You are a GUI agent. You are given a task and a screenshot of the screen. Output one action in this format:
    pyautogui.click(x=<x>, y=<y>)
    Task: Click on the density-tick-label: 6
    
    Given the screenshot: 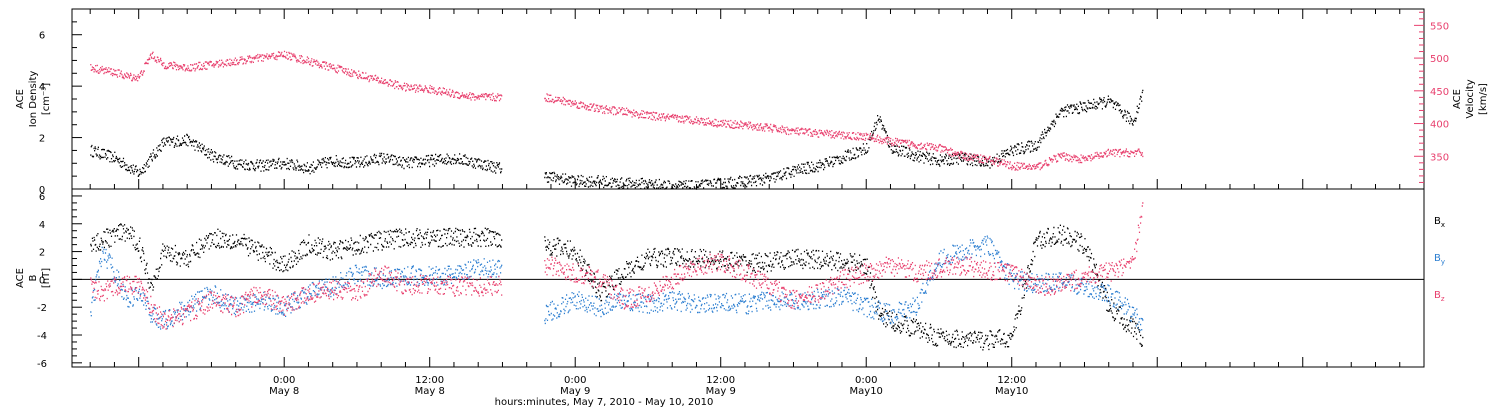 What is the action you would take?
    pyautogui.click(x=42, y=36)
    